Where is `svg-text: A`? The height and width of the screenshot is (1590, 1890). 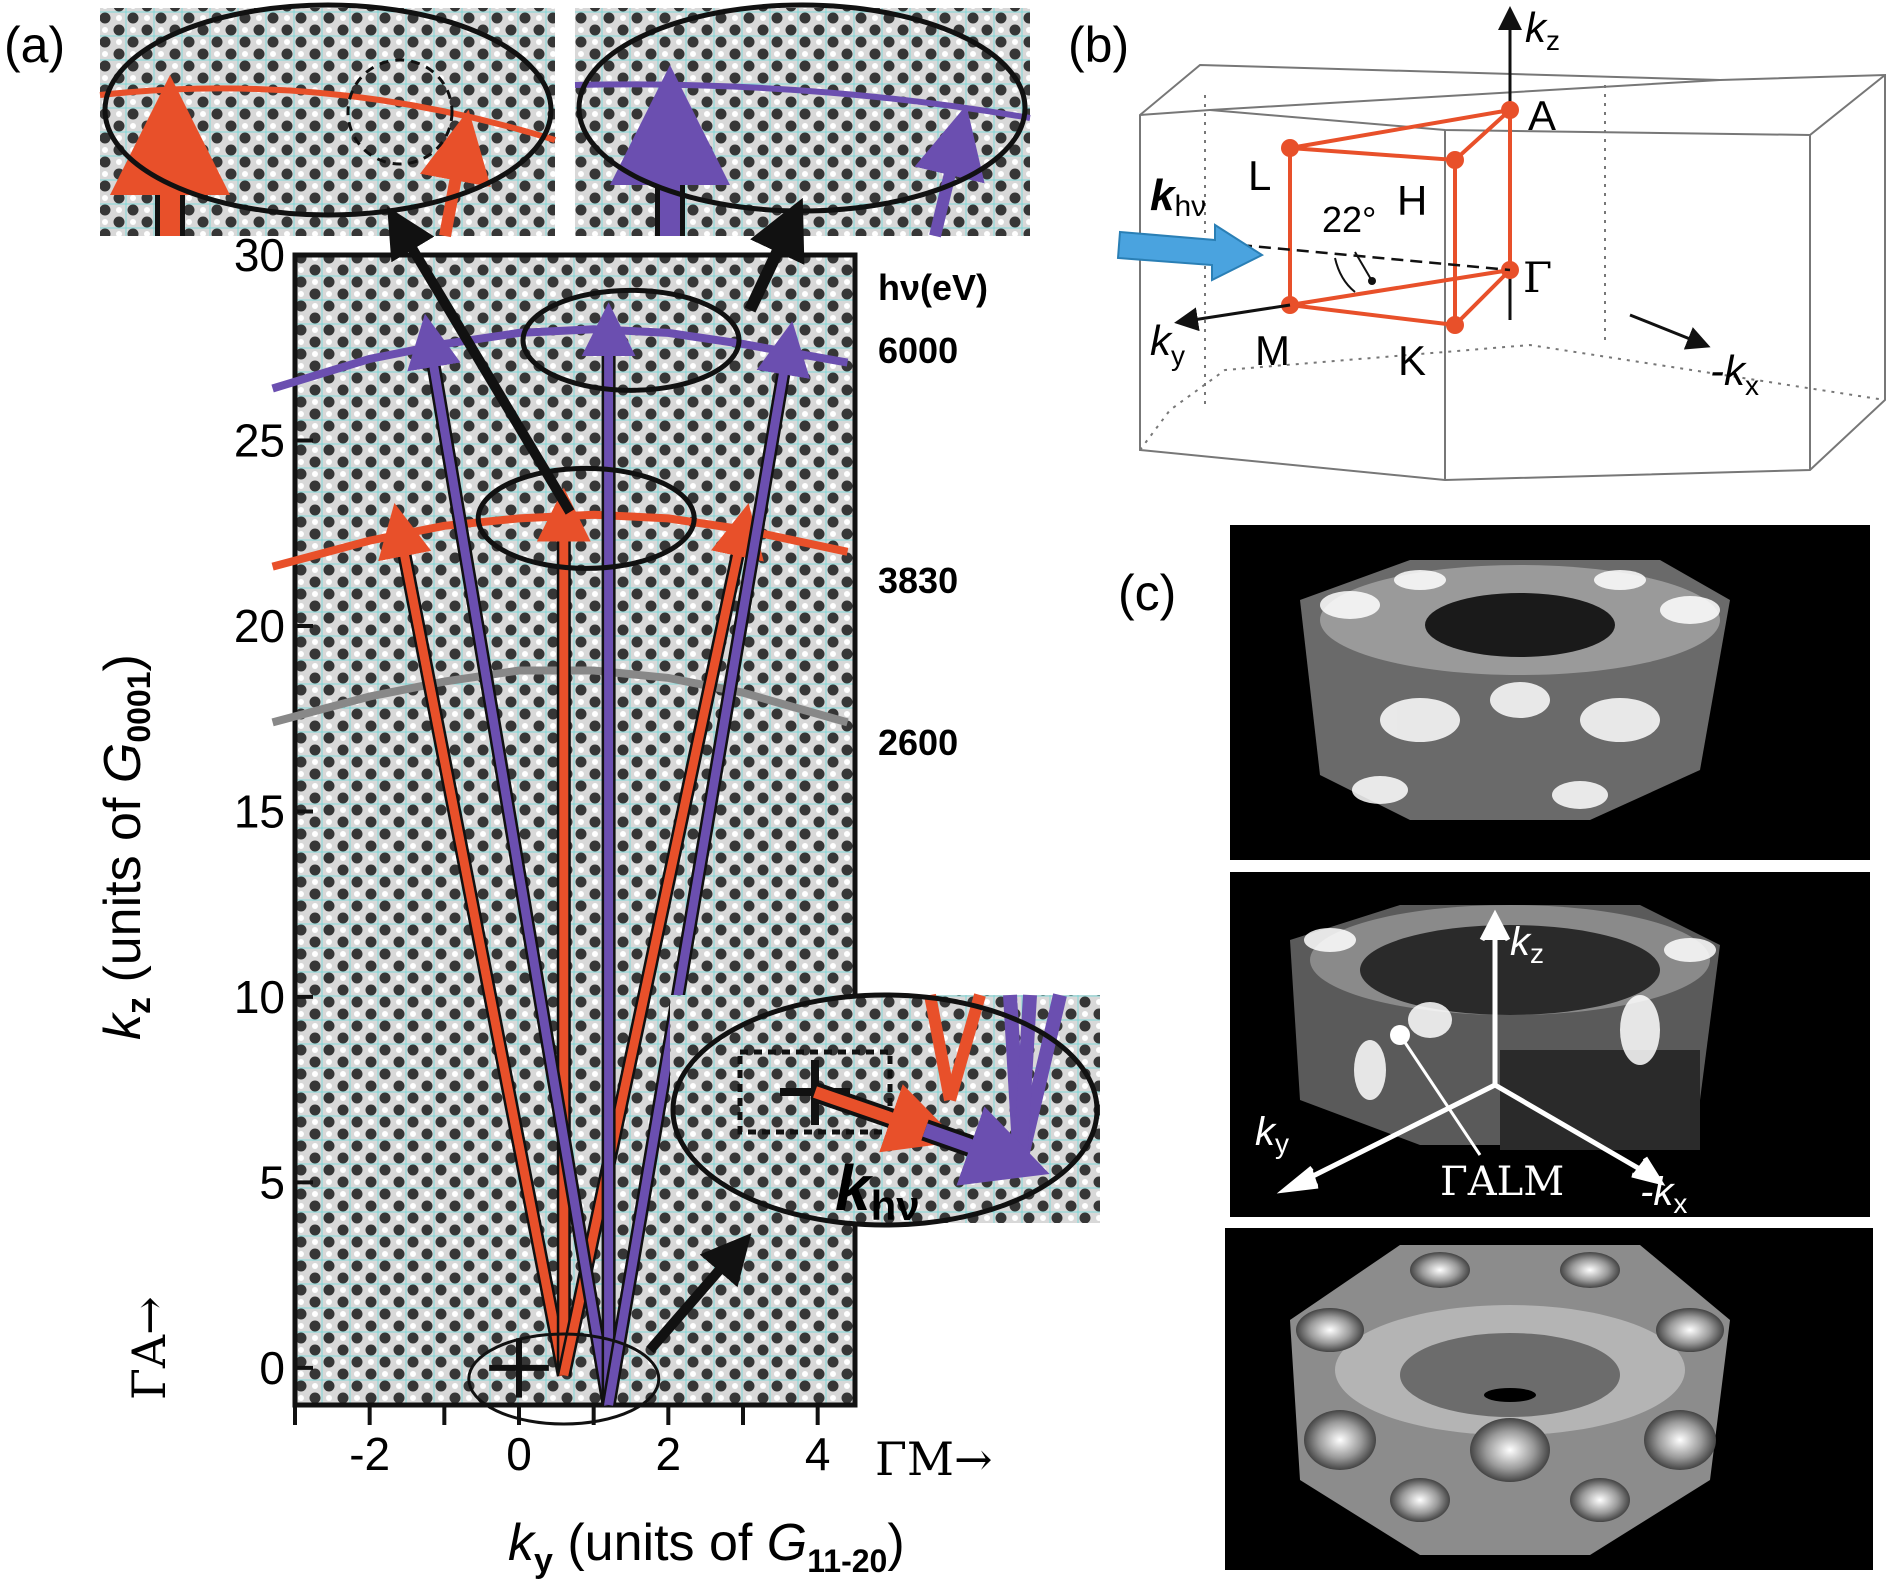
svg-text: A is located at coordinates (1542, 115).